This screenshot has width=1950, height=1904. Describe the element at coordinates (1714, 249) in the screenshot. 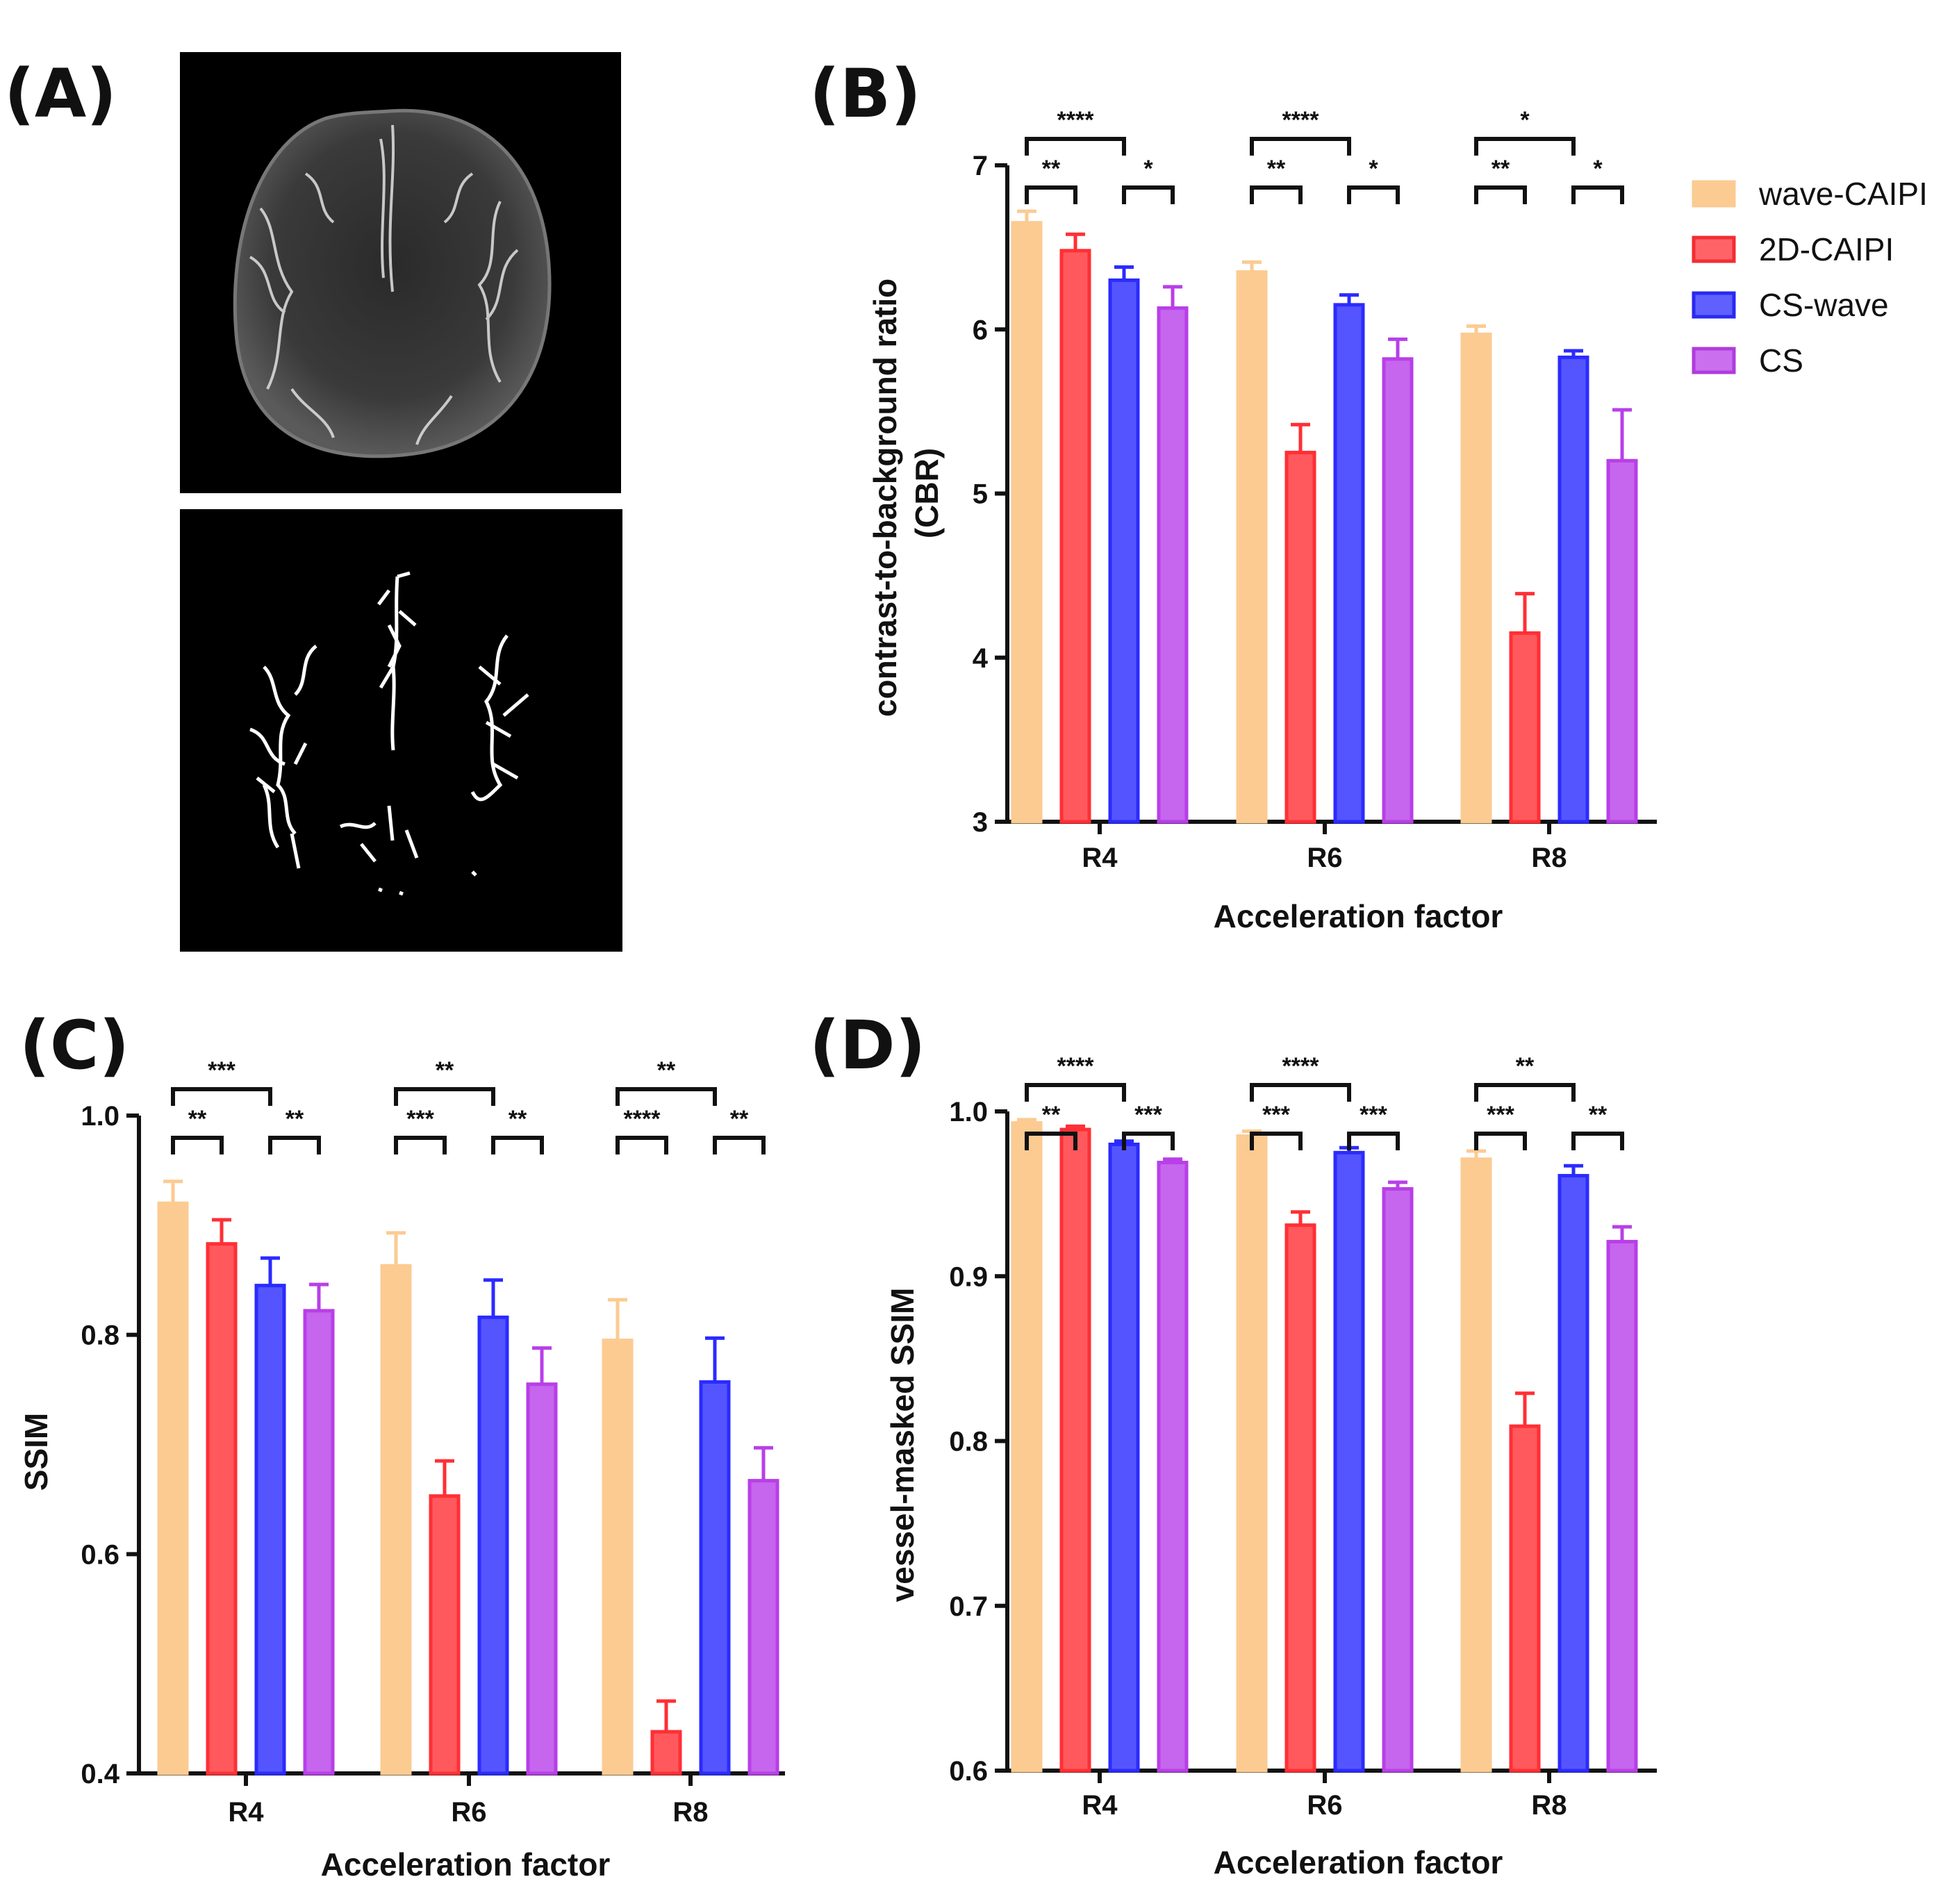

I see `legend-swatch-2d-caipi` at that location.